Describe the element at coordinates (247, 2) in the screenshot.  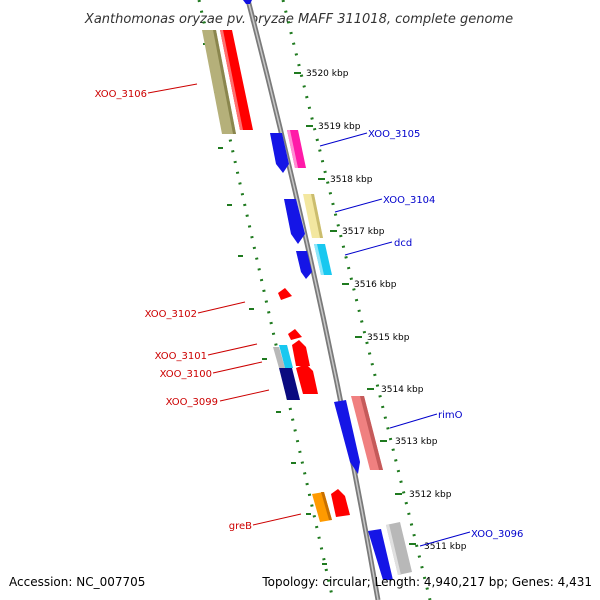
I see `gene-feature-top` at that location.